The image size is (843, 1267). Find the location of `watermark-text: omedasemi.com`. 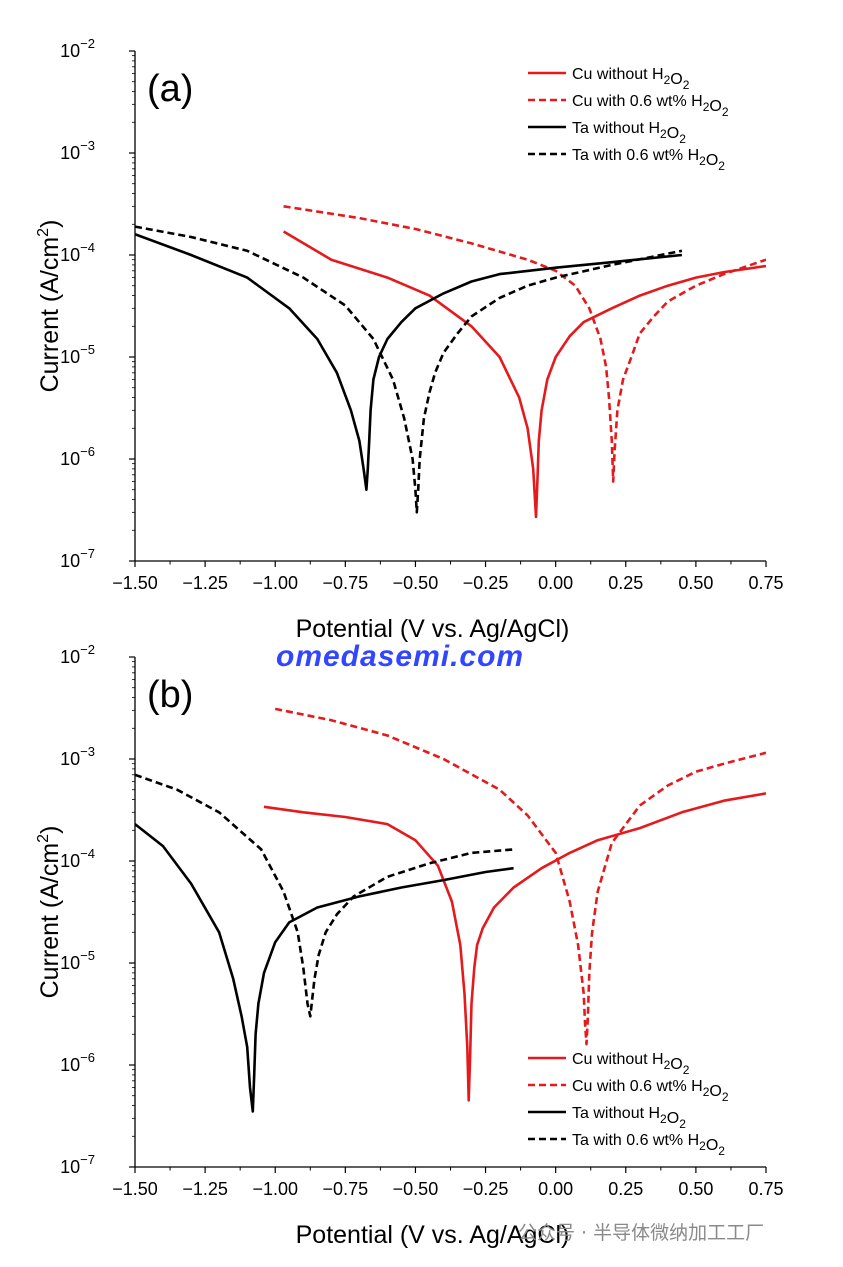

watermark-text: omedasemi.com is located at coordinates (400, 656).